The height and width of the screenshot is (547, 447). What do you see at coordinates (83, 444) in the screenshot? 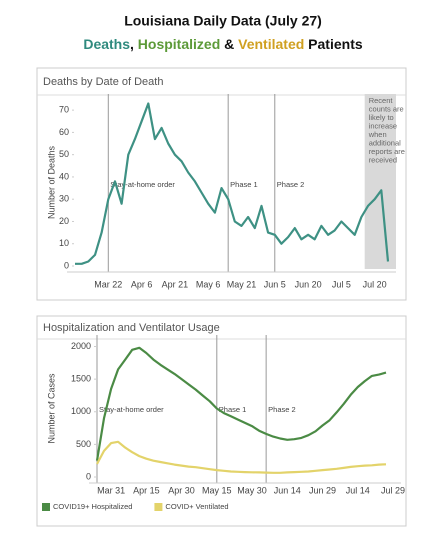
I see `y-tick-label: 500` at bounding box center [83, 444].